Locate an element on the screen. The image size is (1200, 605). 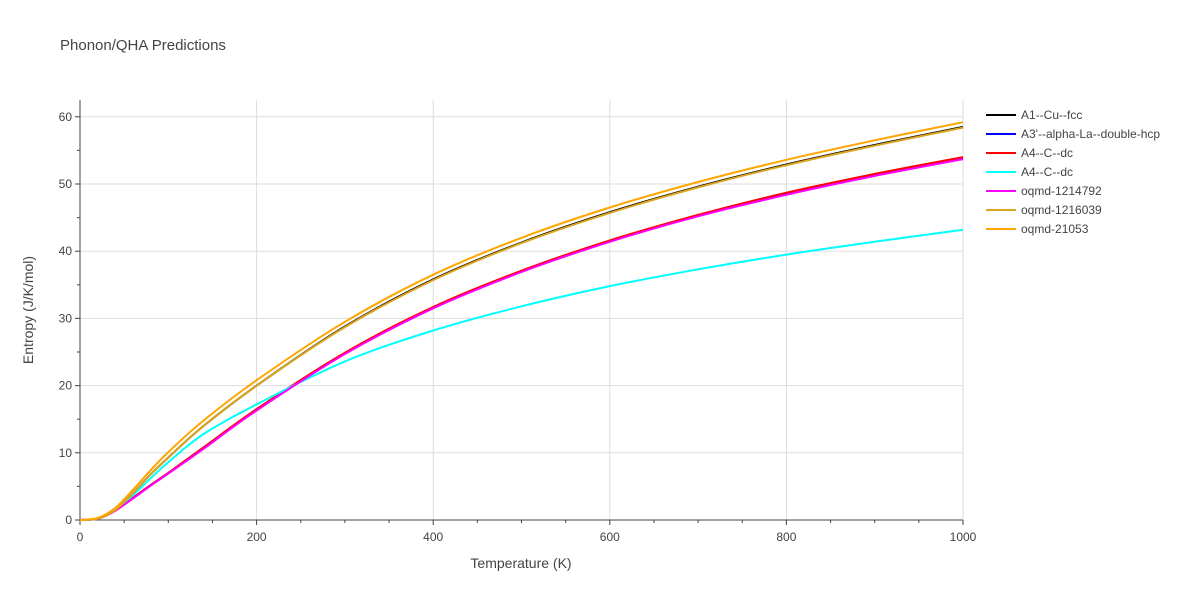
legend-item-1: A1--Cu--fcc is located at coordinates (1034, 115).